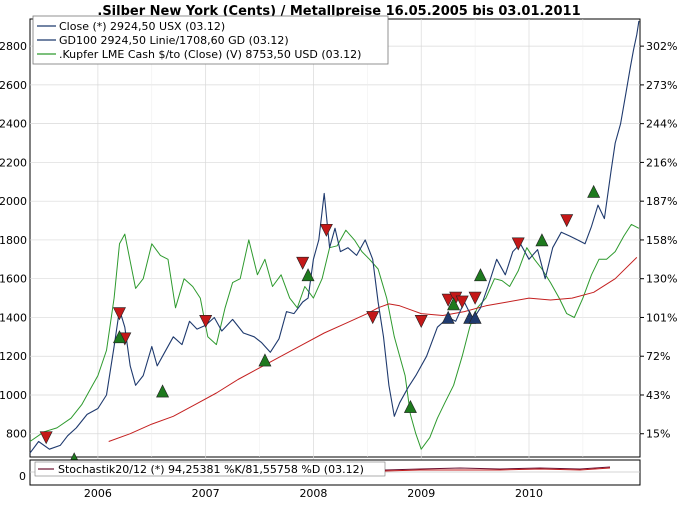  Describe the element at coordinates (22, 476) in the screenshot. I see `lower-panel-zero-tick: 0` at that location.